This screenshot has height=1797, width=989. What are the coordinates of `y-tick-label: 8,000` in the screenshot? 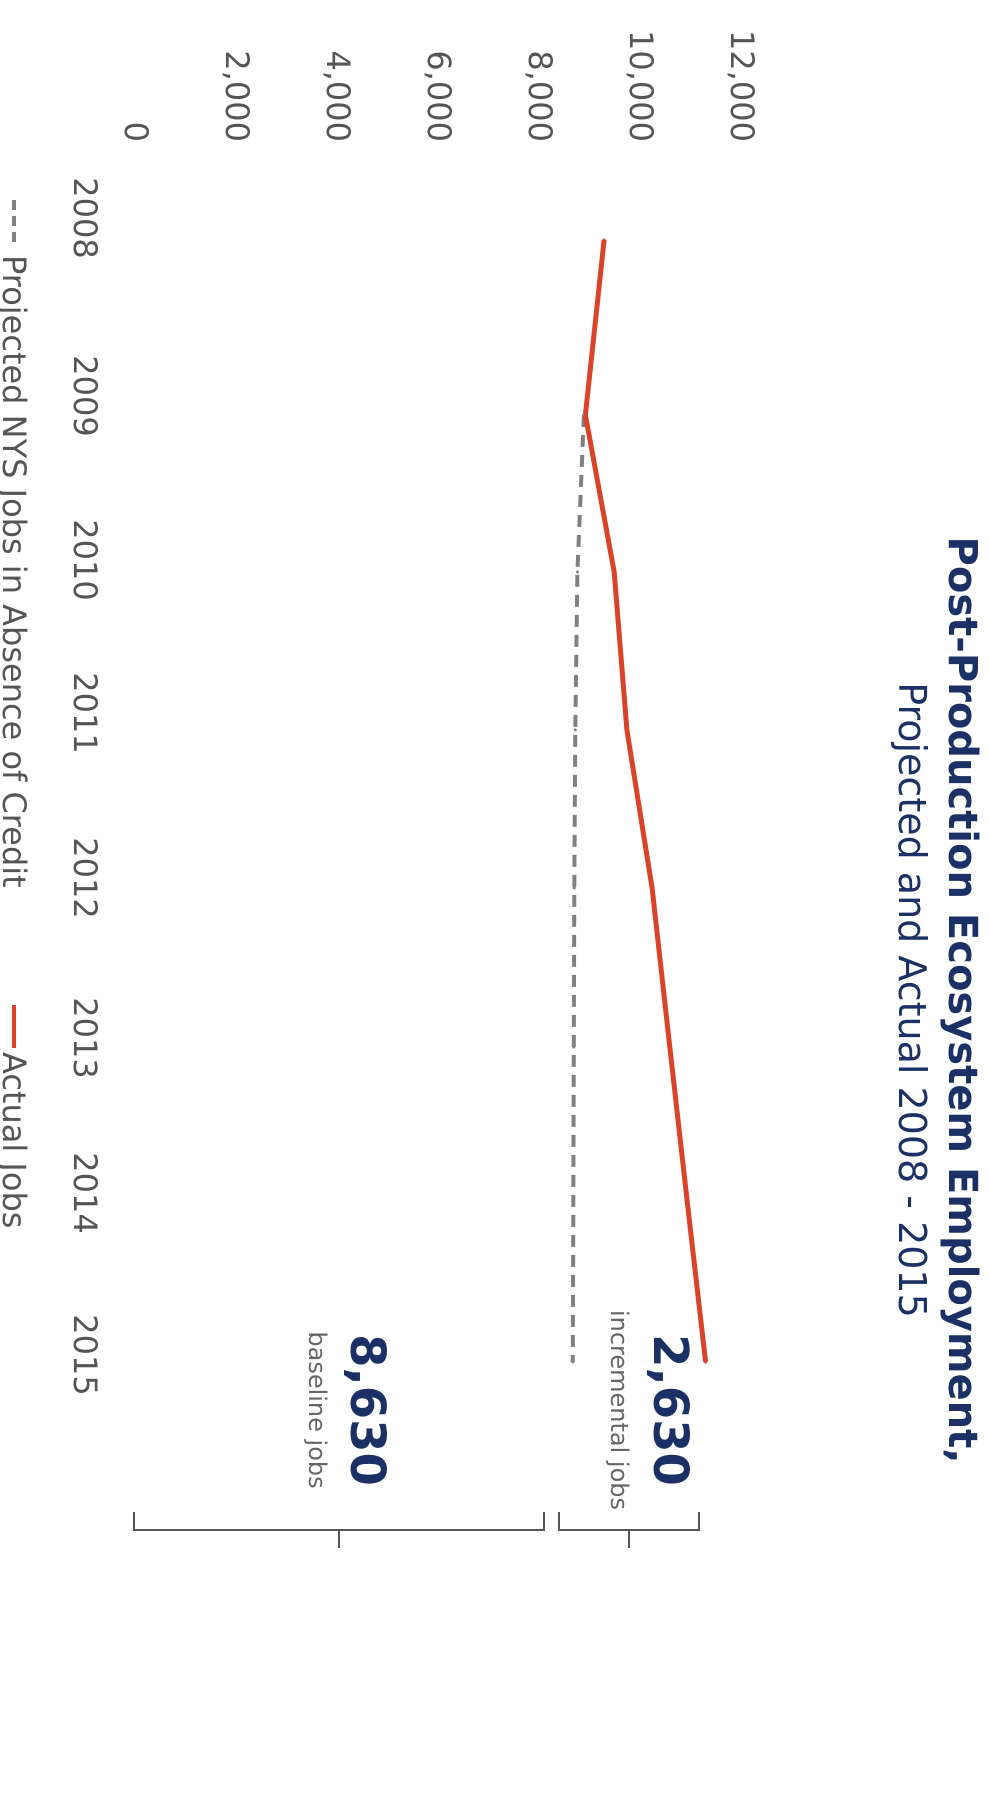 It's located at (540, 96).